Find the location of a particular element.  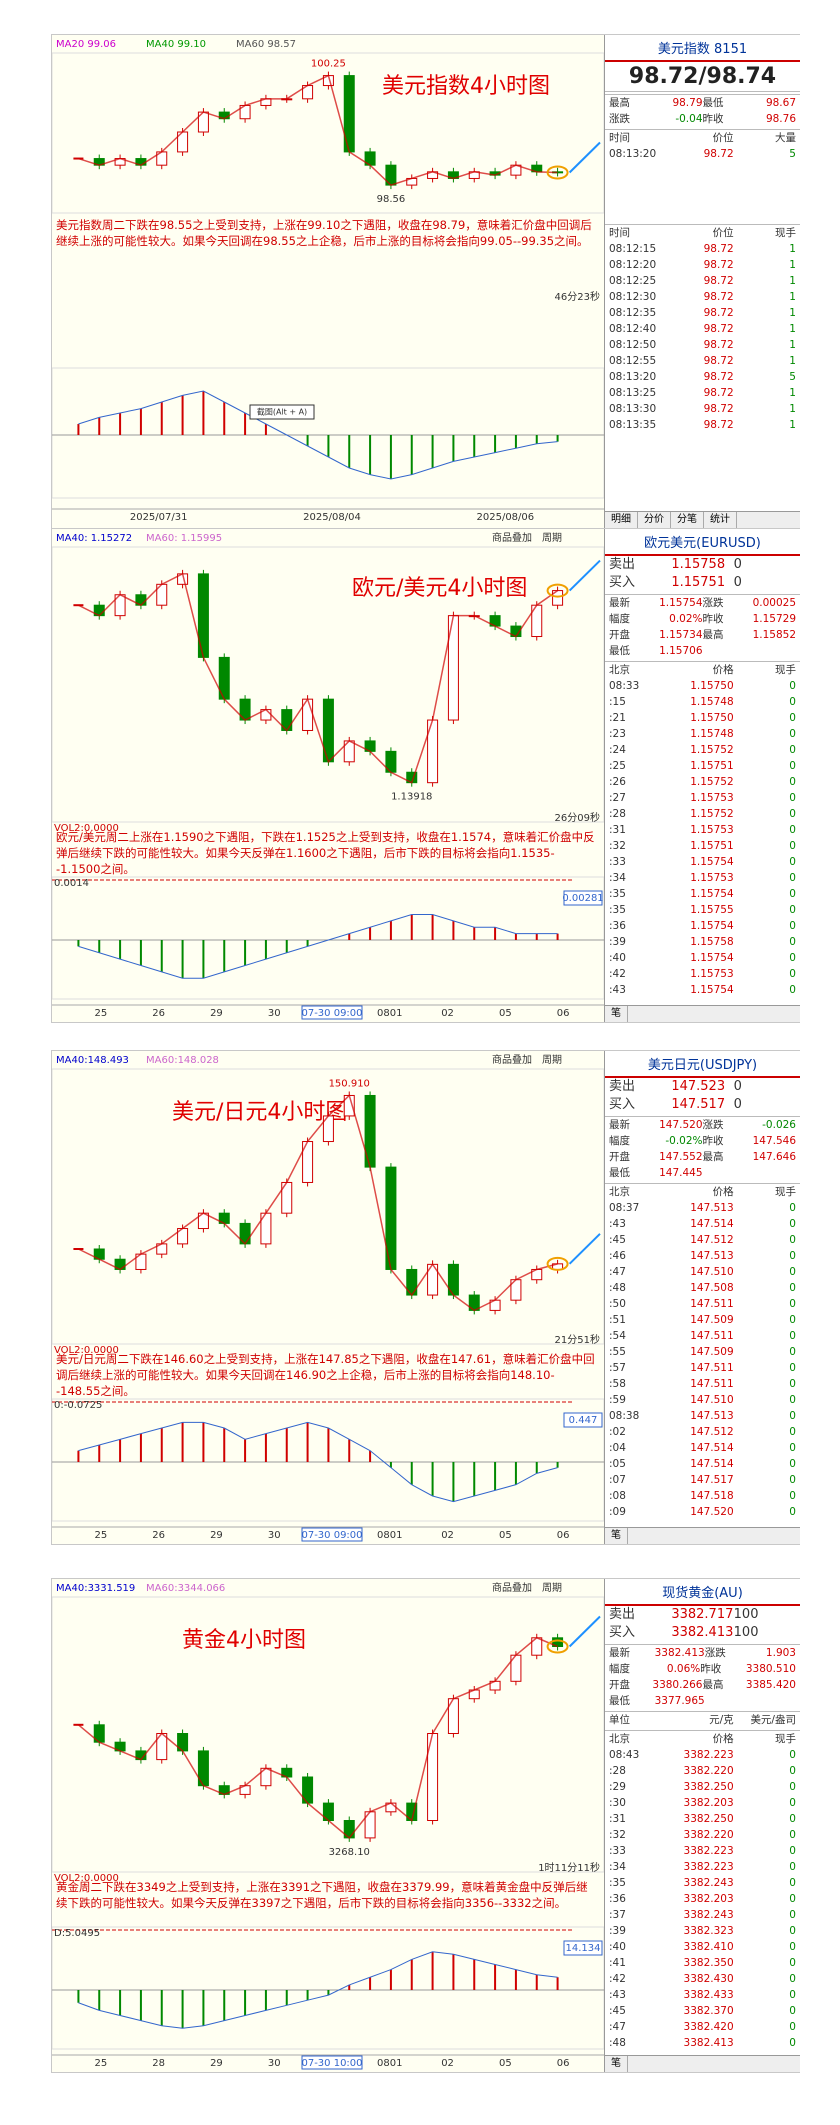

tab: 分笔 is located at coordinates (687, 520).